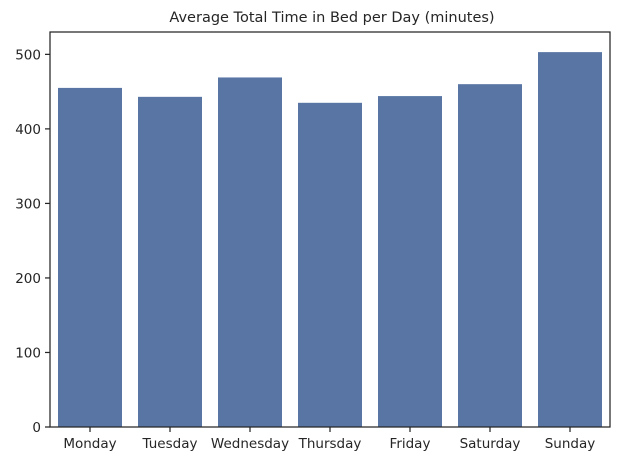  What do you see at coordinates (90, 257) in the screenshot?
I see `bar-monday` at bounding box center [90, 257].